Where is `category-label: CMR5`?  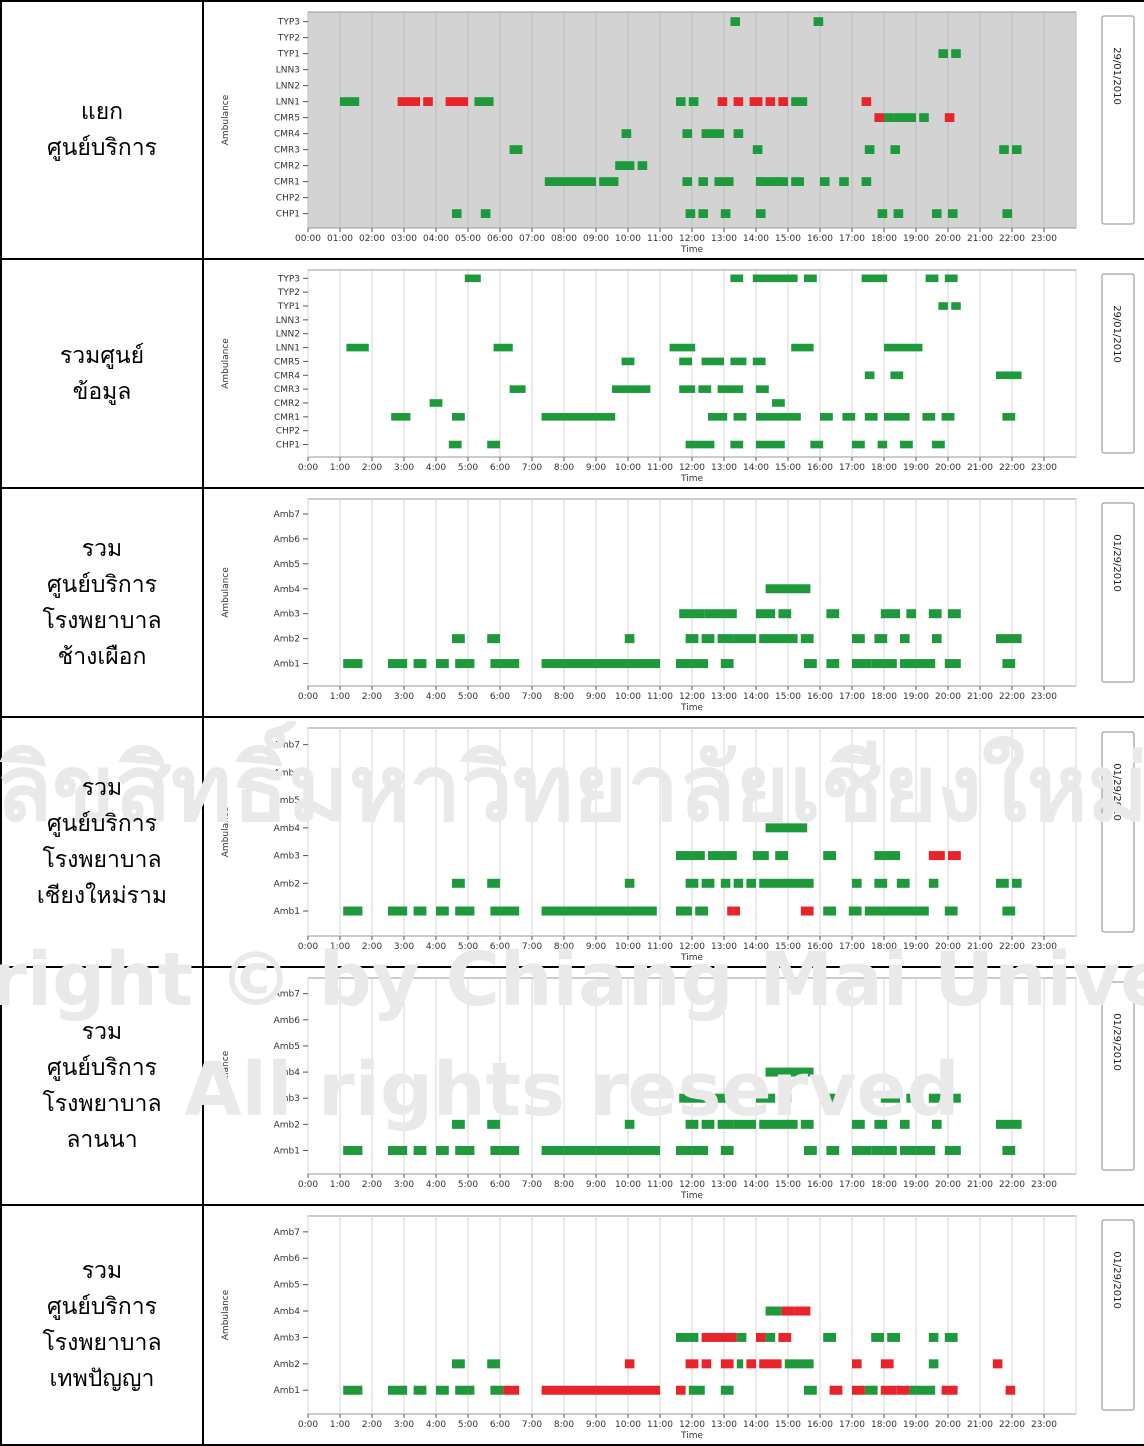 category-label: CMR5 is located at coordinates (287, 119).